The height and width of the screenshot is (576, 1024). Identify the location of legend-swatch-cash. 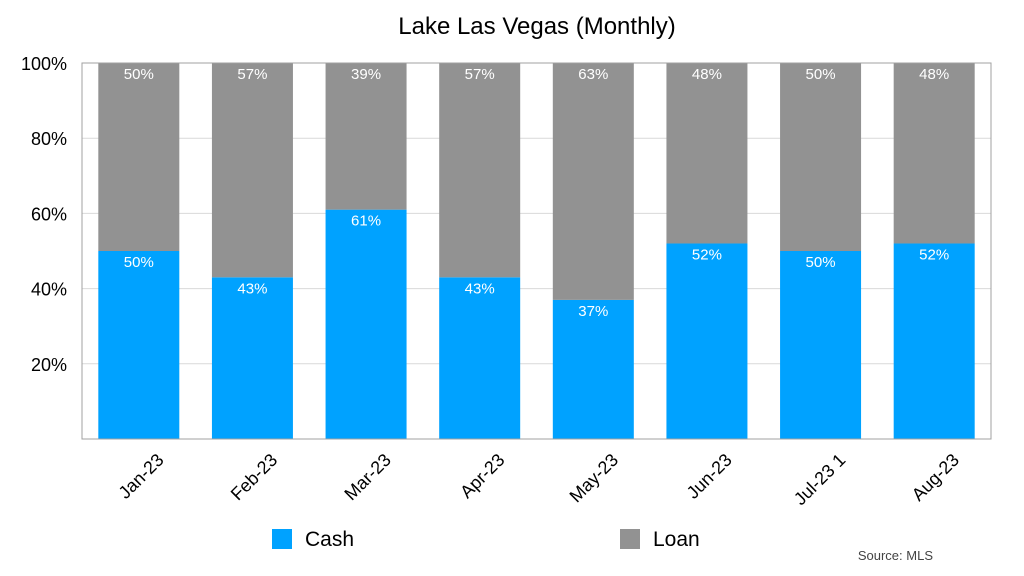
(282, 539).